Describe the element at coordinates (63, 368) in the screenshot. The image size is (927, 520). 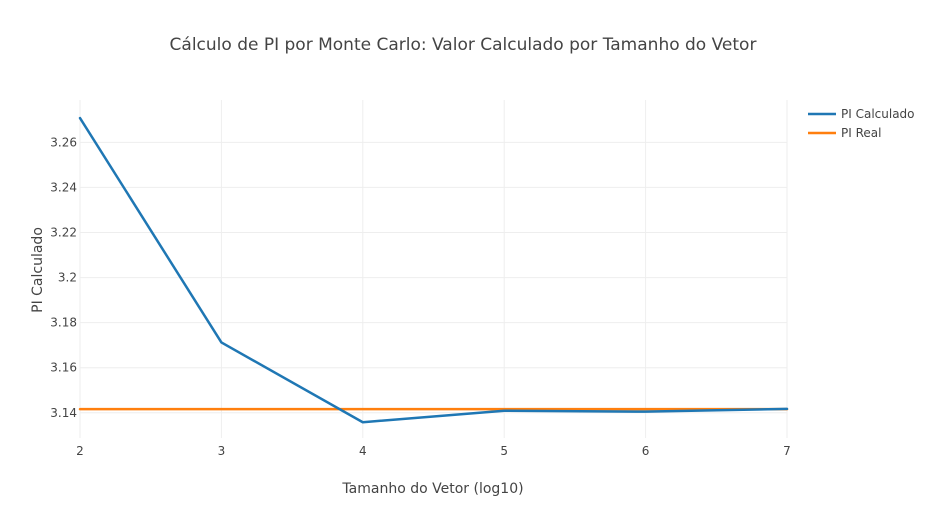
I see `y-tick-label: 3.16` at that location.